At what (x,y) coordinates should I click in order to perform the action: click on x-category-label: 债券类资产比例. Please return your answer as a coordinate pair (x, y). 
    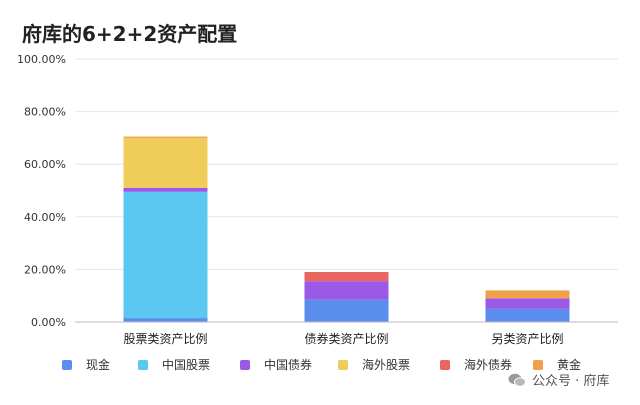
    Looking at the image, I should click on (346, 338).